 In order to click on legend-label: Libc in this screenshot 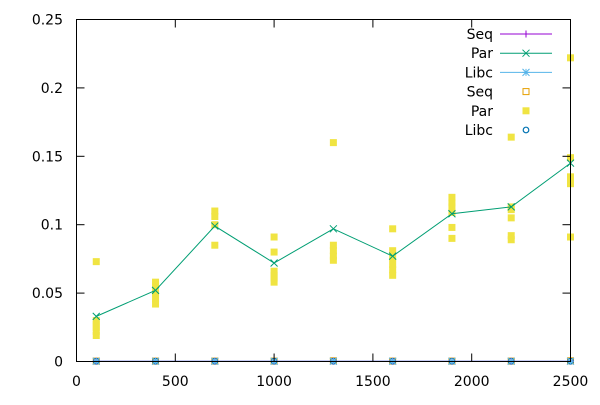, I will do `click(479, 73)`.